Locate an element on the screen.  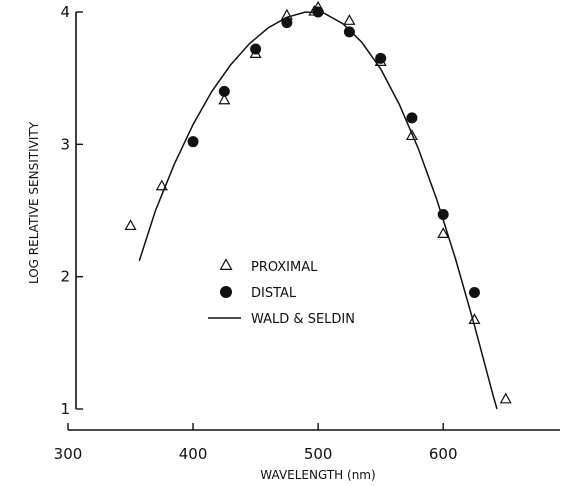
legend-label: PROXIMAL is located at coordinates (284, 267).